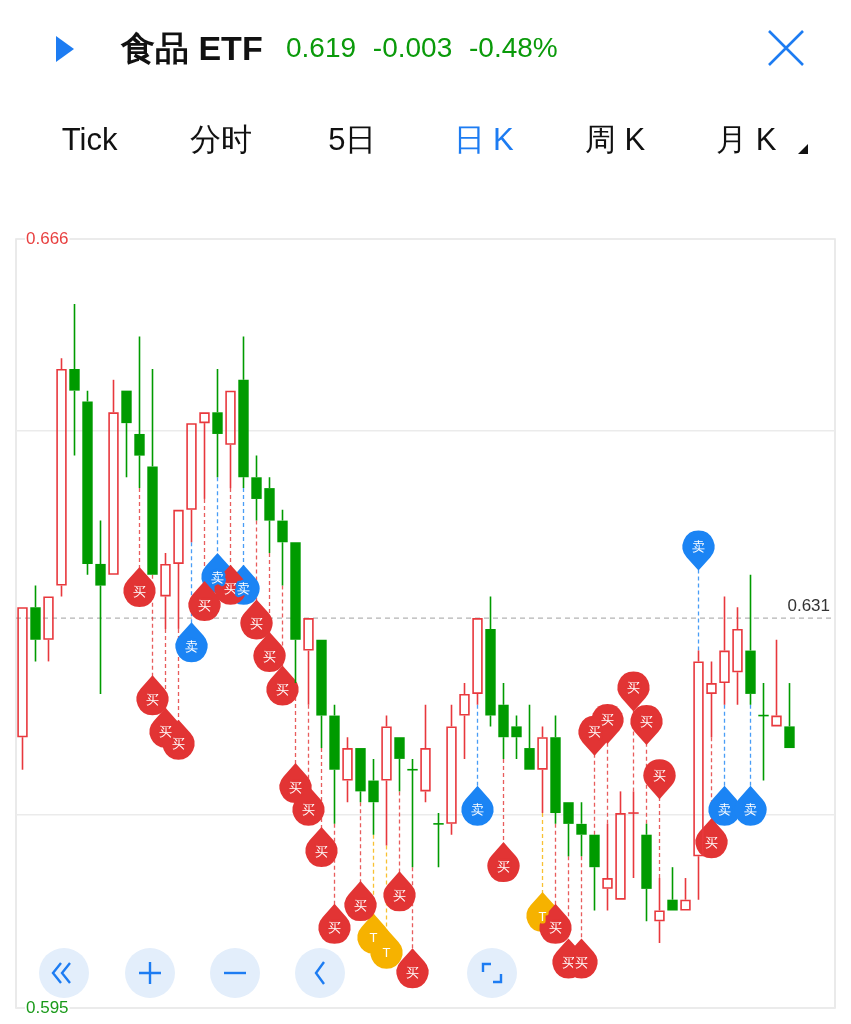  Describe the element at coordinates (89, 139) in the screenshot. I see `text: Tick` at that location.